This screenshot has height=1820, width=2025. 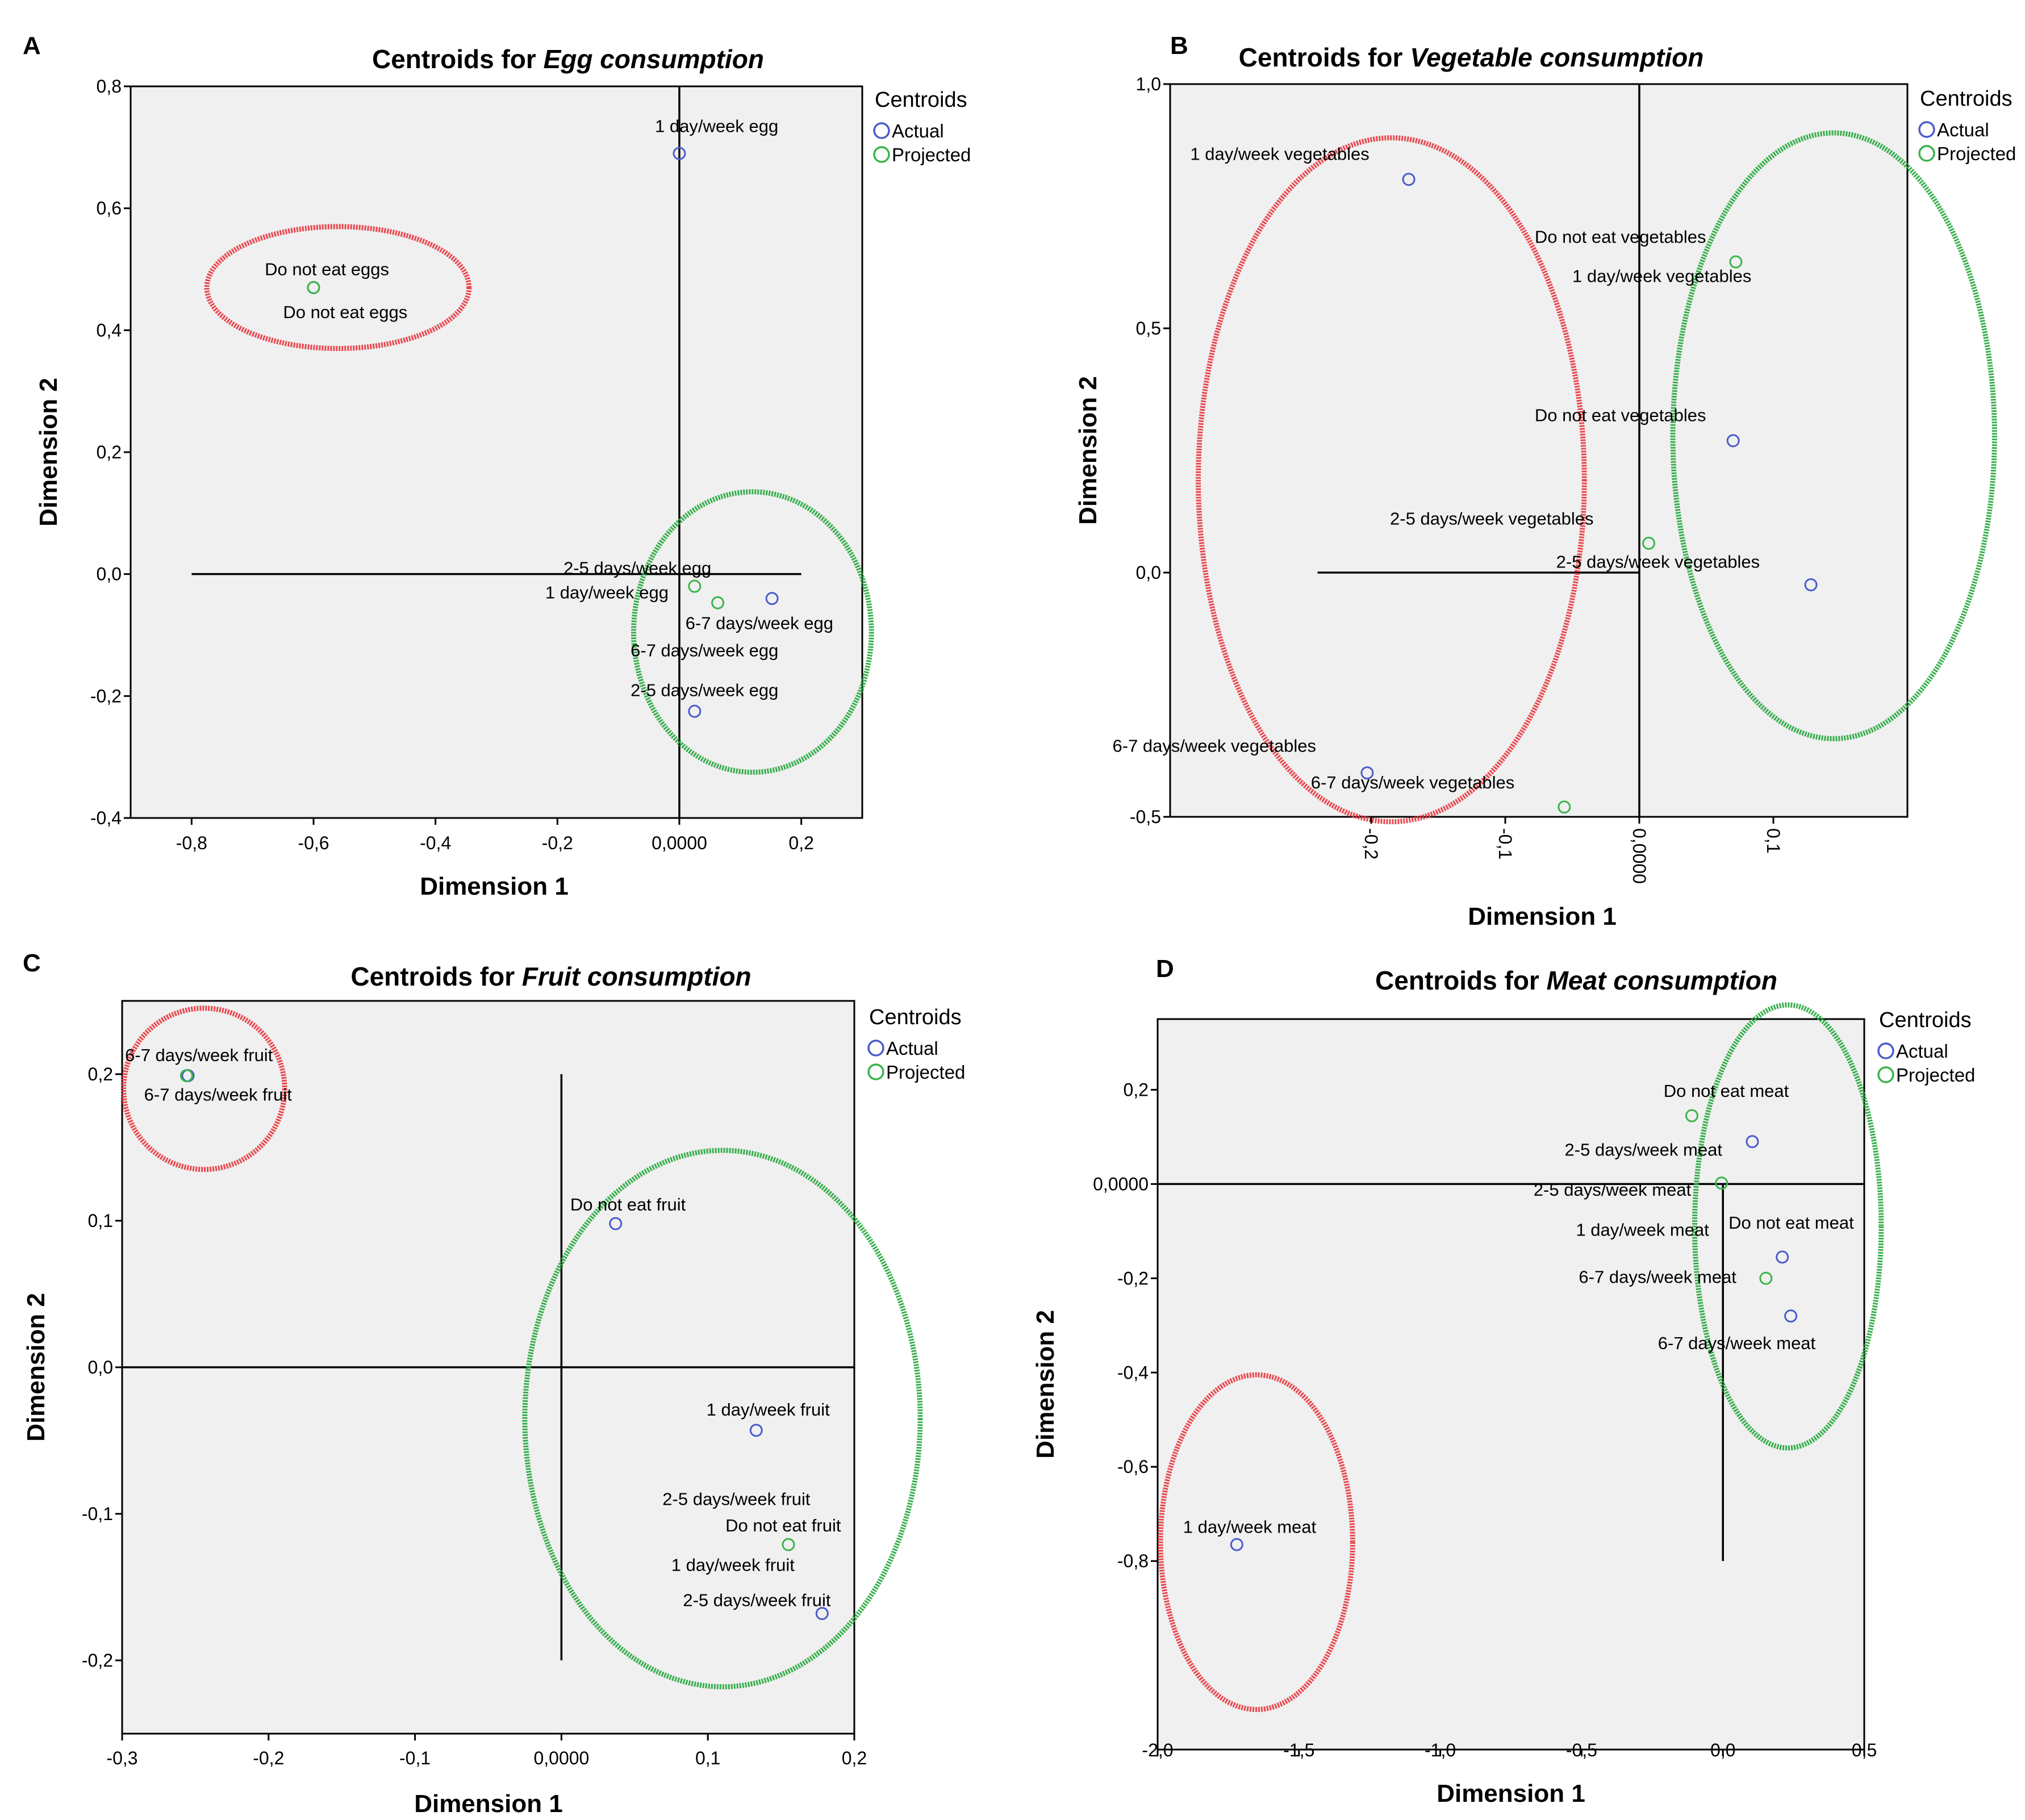 I want to click on chart-title: Centroids for Vegetable consumption, so click(x=1471, y=58).